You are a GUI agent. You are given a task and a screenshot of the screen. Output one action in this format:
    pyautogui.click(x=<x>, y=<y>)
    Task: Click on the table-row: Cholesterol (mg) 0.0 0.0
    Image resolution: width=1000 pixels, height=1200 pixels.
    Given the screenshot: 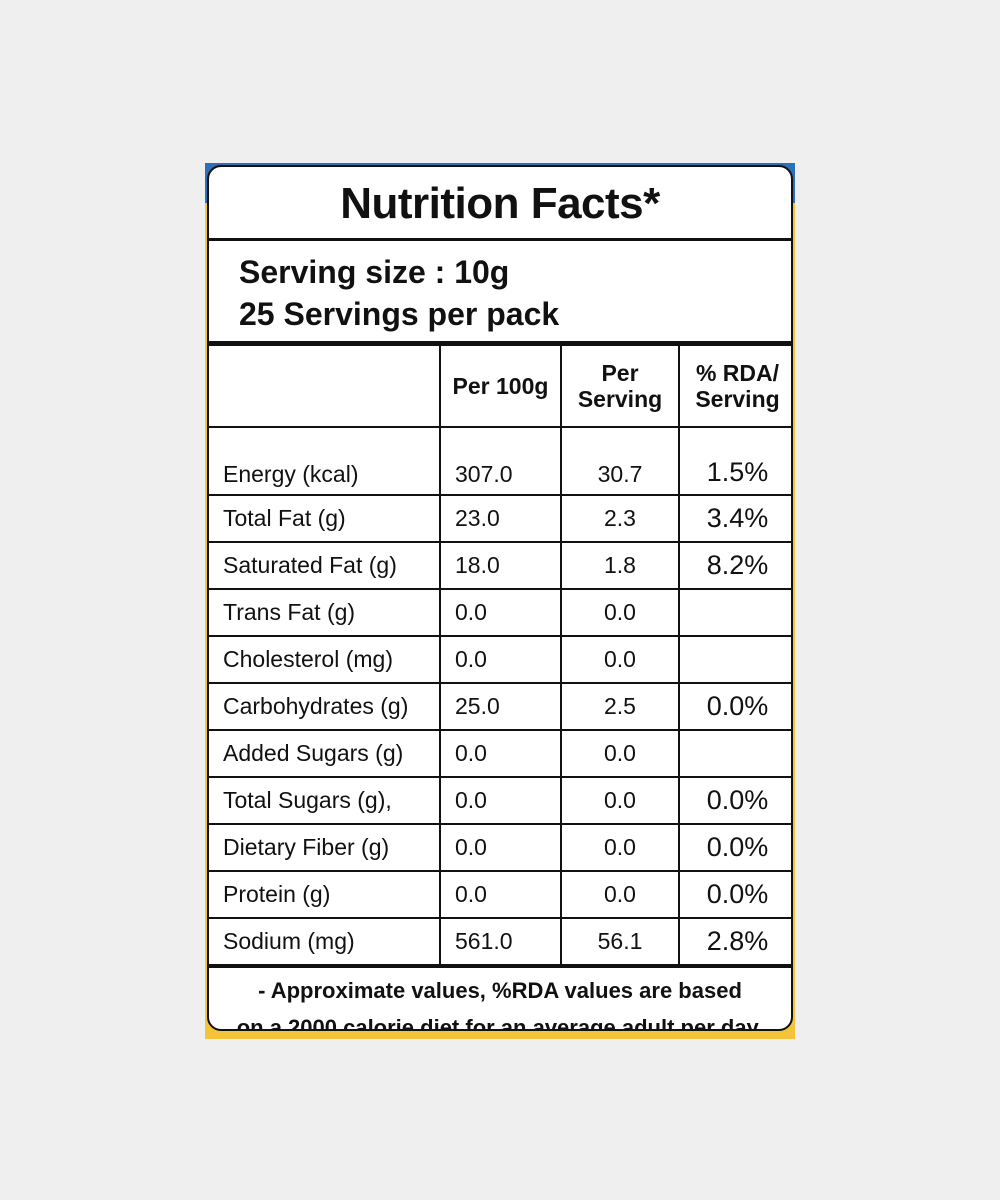 What is the action you would take?
    pyautogui.click(x=500, y=659)
    